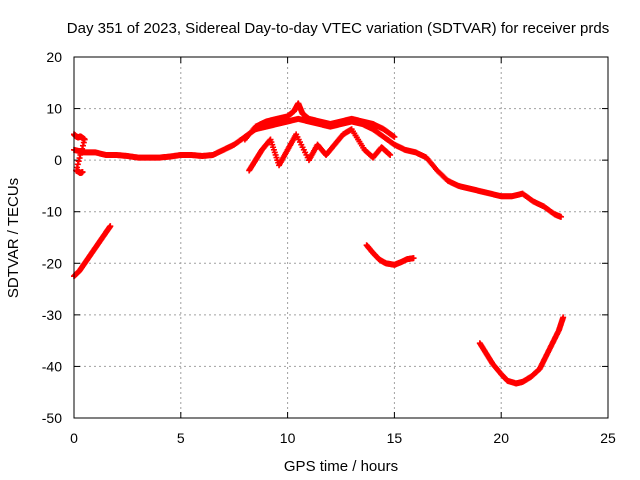 The height and width of the screenshot is (480, 640). Describe the element at coordinates (54, 109) in the screenshot. I see `y-tick-label: 10` at that location.